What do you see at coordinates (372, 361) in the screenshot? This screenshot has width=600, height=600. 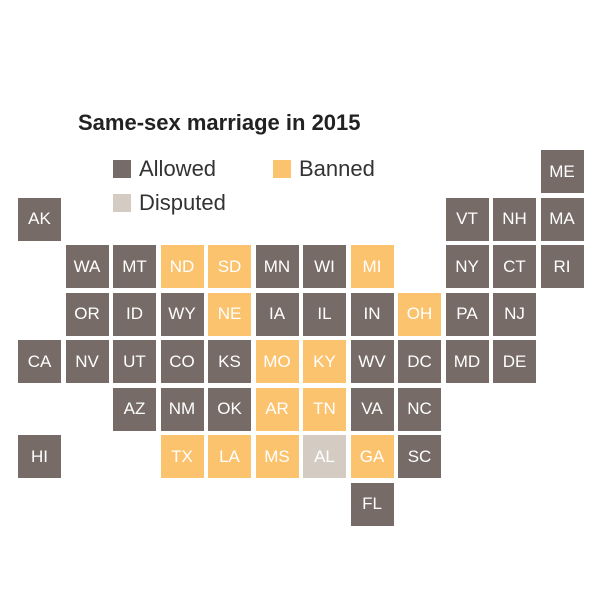 I see `state-tile-wv: WV` at bounding box center [372, 361].